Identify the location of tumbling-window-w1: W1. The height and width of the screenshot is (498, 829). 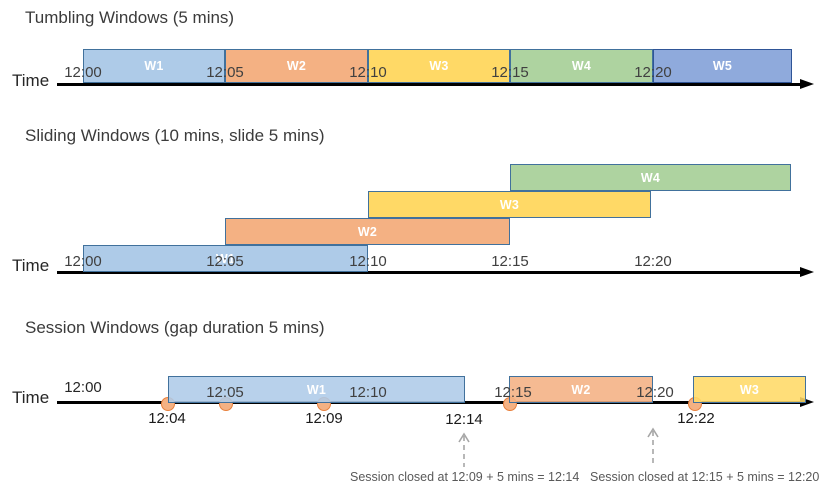
(154, 66).